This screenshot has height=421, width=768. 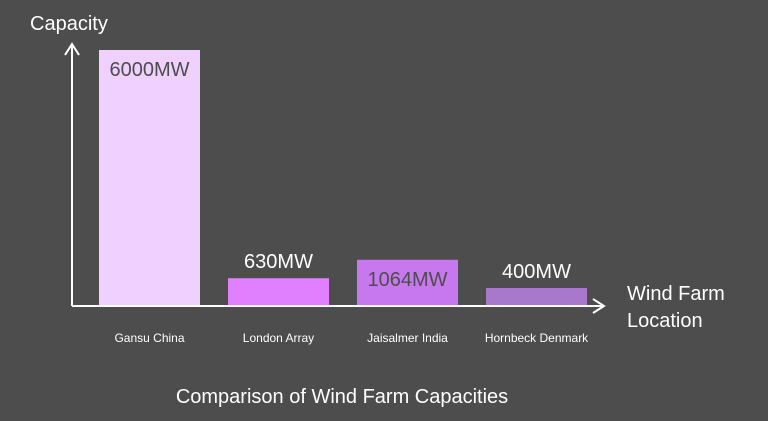 I want to click on bar-jaisalmer-india, so click(x=407, y=282).